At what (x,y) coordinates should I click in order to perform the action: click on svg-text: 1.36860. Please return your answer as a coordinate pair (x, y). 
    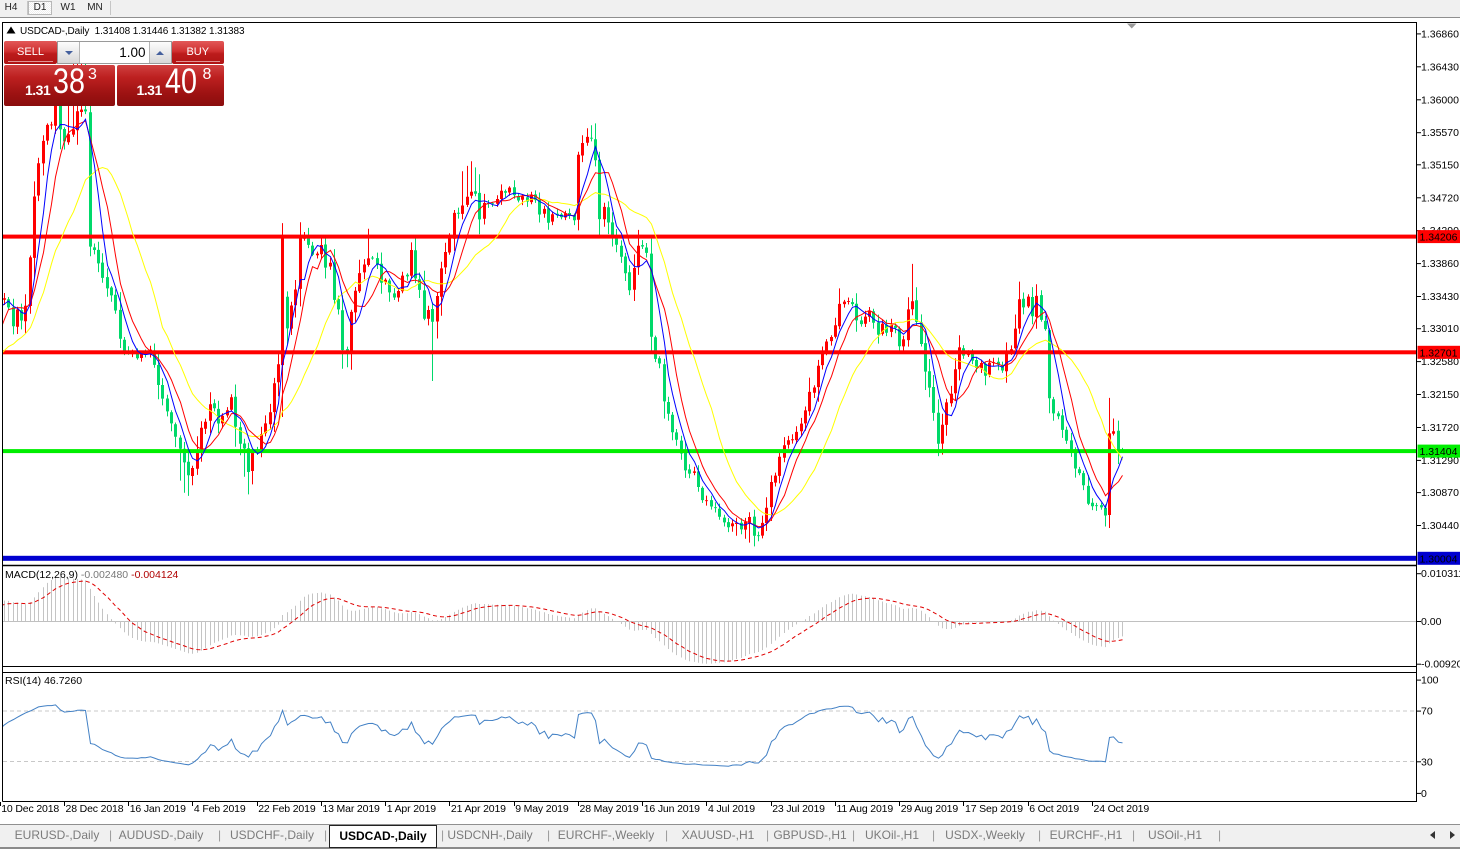
    Looking at the image, I should click on (1440, 34).